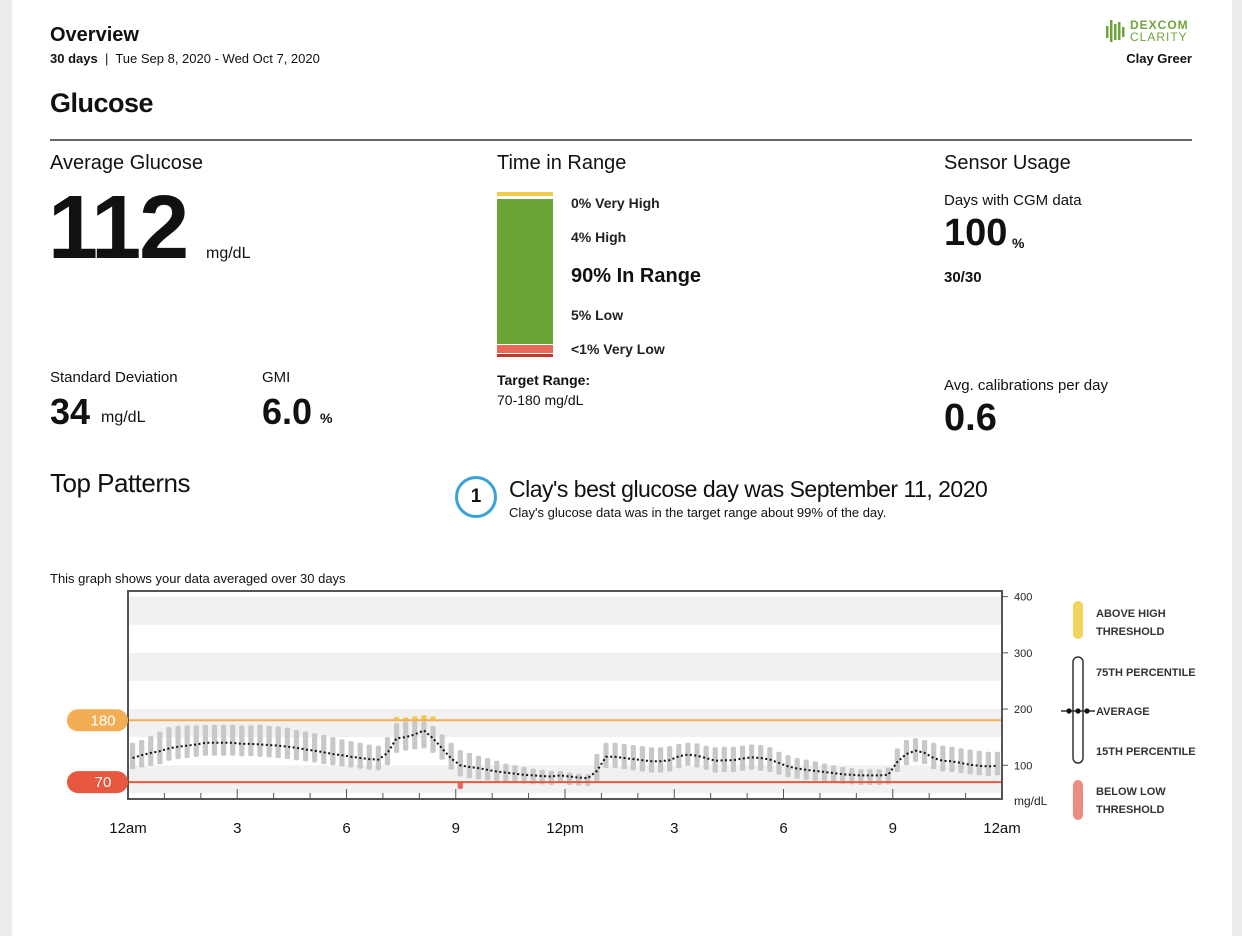 The image size is (1242, 936). What do you see at coordinates (1146, 673) in the screenshot?
I see `legend-p75-label: 75TH PERCENTILE` at bounding box center [1146, 673].